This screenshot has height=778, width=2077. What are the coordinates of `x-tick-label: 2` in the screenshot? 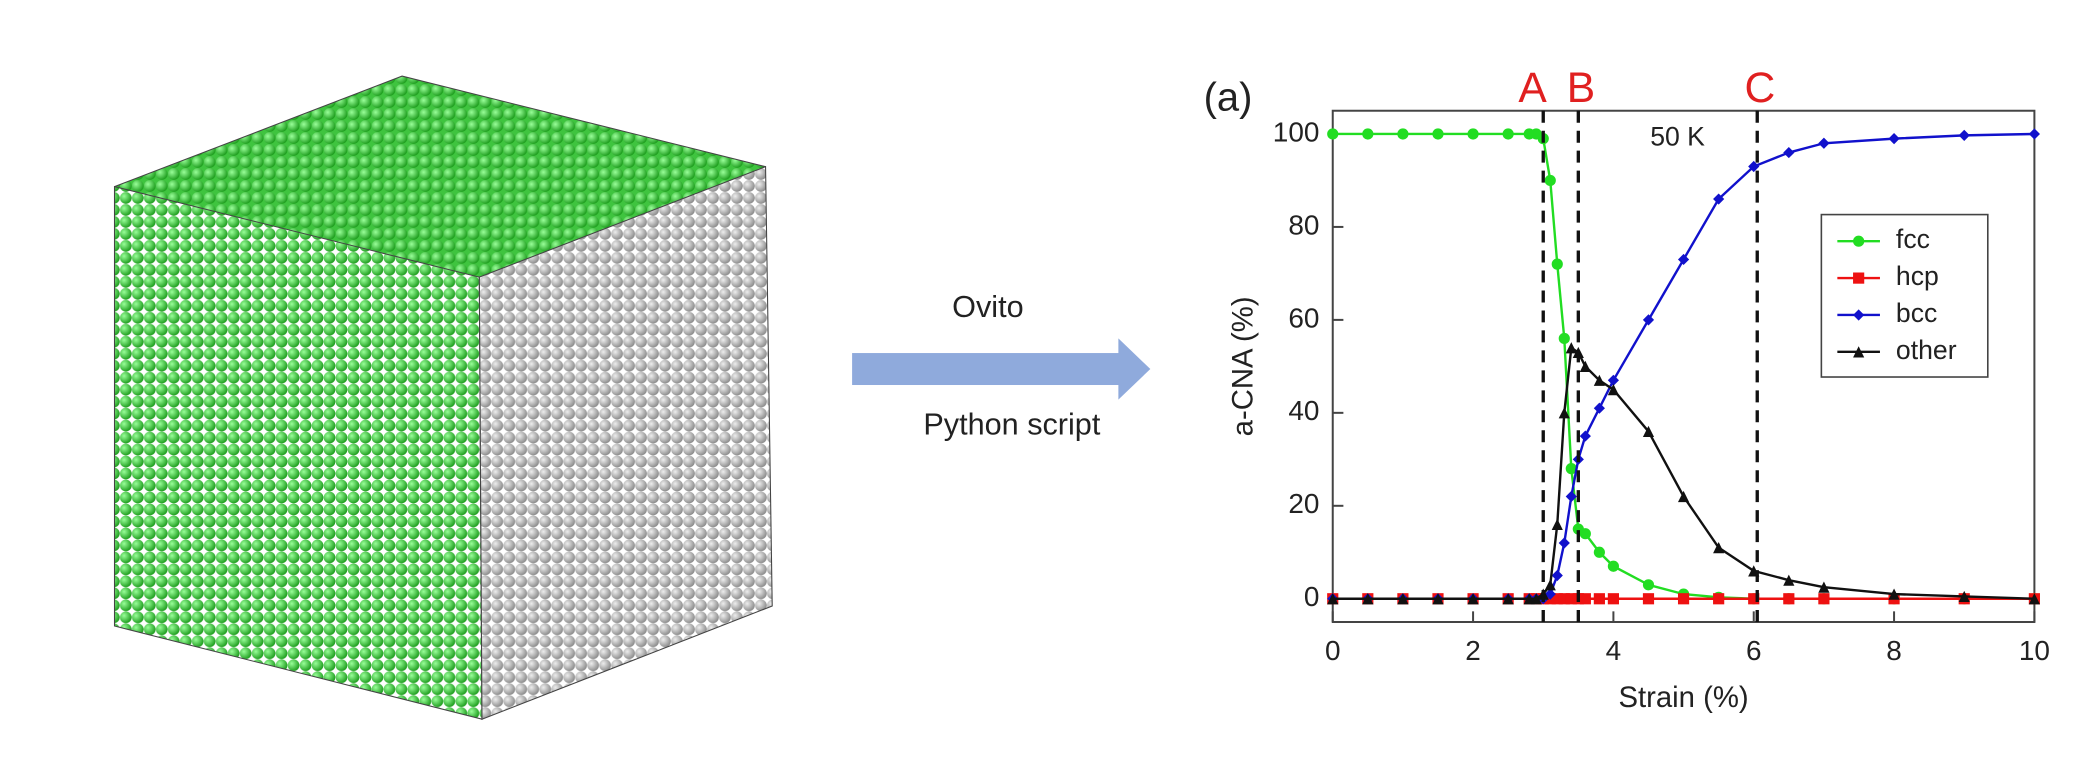 It's located at (1473, 650).